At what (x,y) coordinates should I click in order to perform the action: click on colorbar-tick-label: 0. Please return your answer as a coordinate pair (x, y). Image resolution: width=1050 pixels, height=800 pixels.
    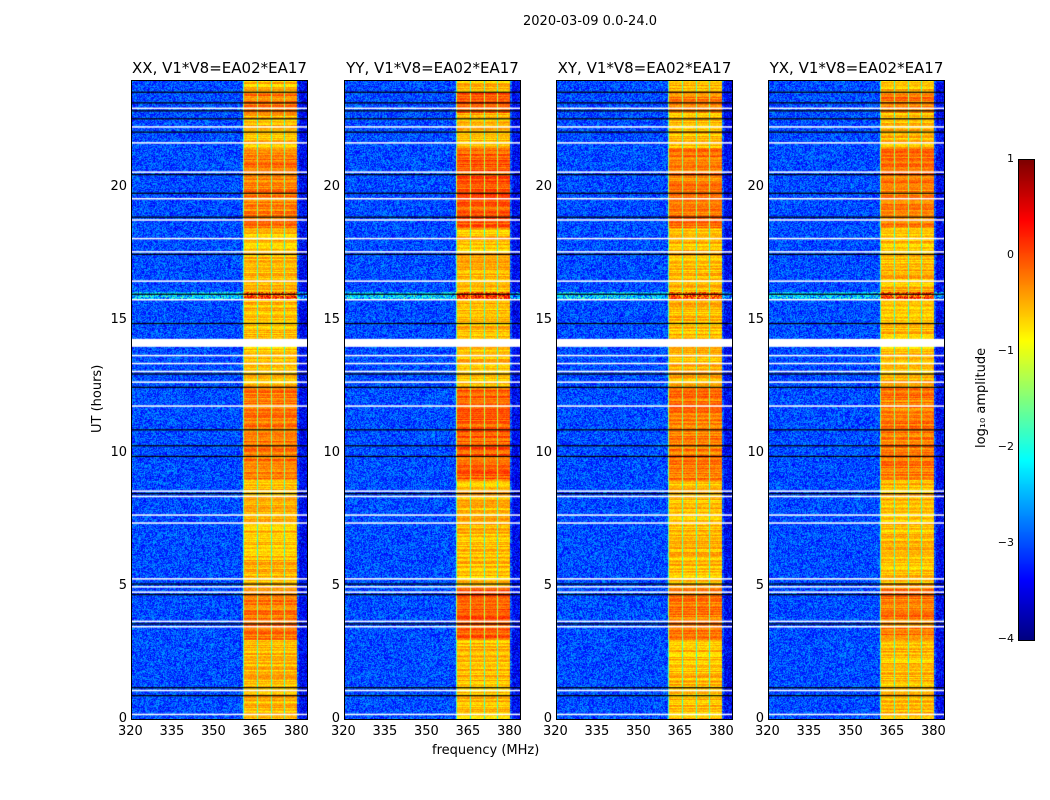
    Looking at the image, I should click on (1010, 254).